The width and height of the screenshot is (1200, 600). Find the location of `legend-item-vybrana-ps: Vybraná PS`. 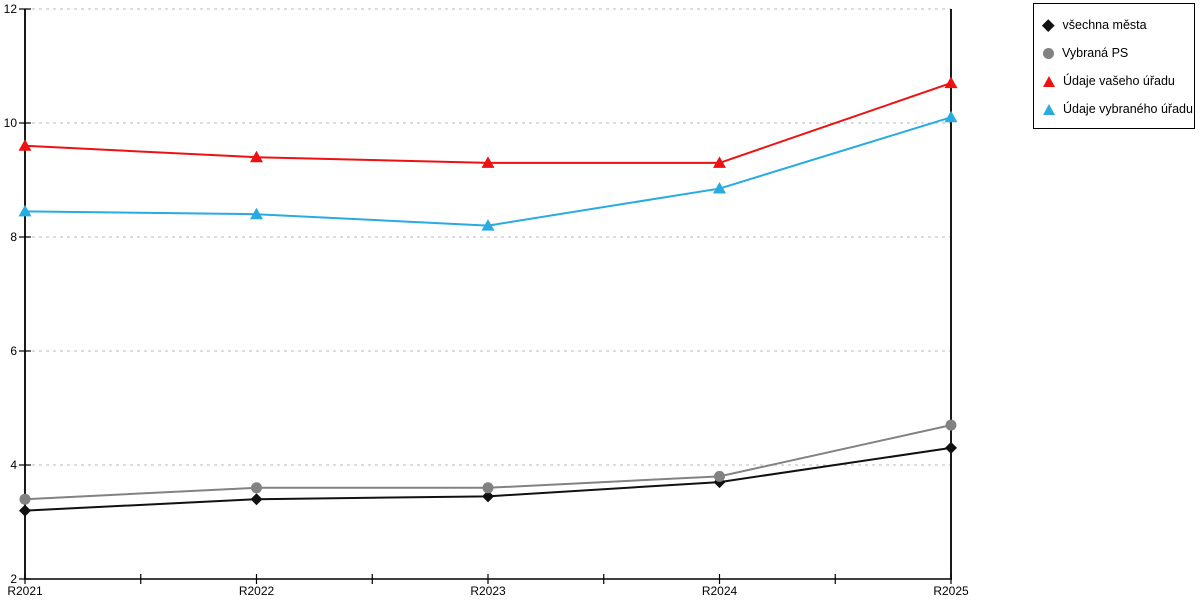

legend-item-vybrana-ps: Vybraná PS is located at coordinates (1117, 53).